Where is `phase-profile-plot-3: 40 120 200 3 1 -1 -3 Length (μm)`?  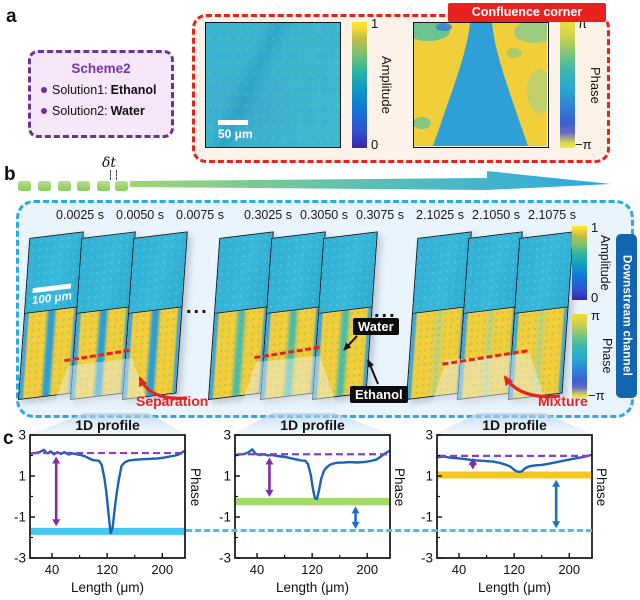
phase-profile-plot-3: 40 120 200 3 1 -1 -3 Length (μm) is located at coordinates (515, 513).